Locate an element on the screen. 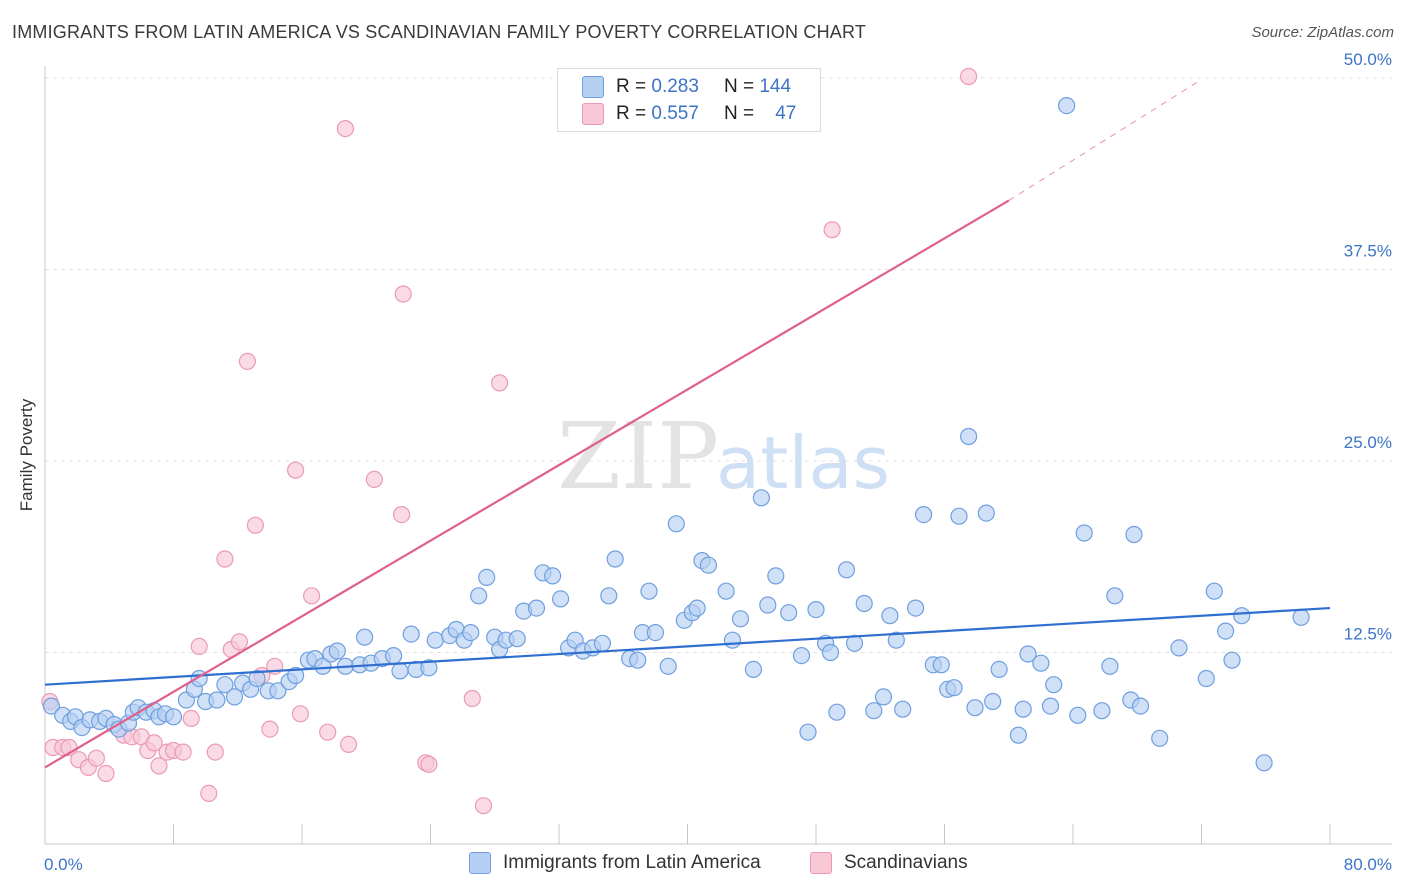 The image size is (1406, 892). legend-item-scandinavians: Scandinavians is located at coordinates (889, 863).